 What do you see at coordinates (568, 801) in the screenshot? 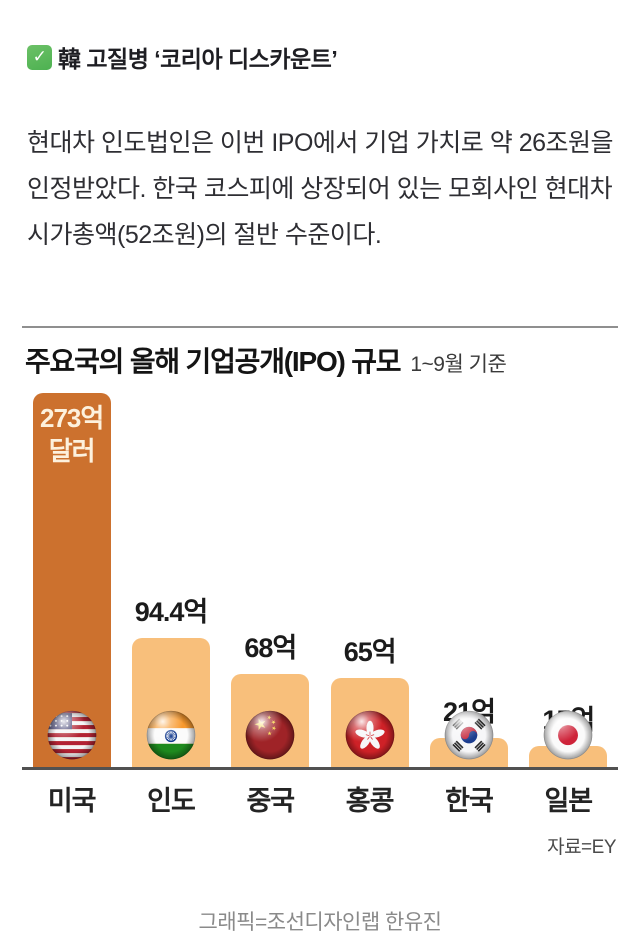
I see `axis-label-일본: 일본` at bounding box center [568, 801].